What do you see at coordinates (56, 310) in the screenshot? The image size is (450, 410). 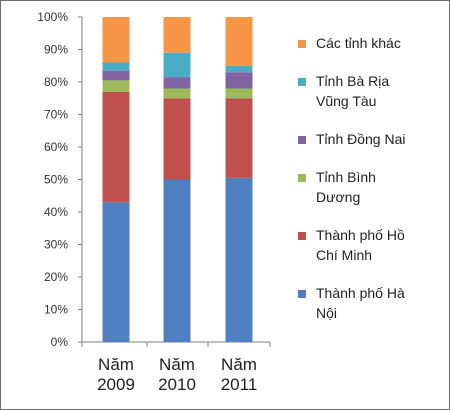 I see `y-tick-label: 10%` at bounding box center [56, 310].